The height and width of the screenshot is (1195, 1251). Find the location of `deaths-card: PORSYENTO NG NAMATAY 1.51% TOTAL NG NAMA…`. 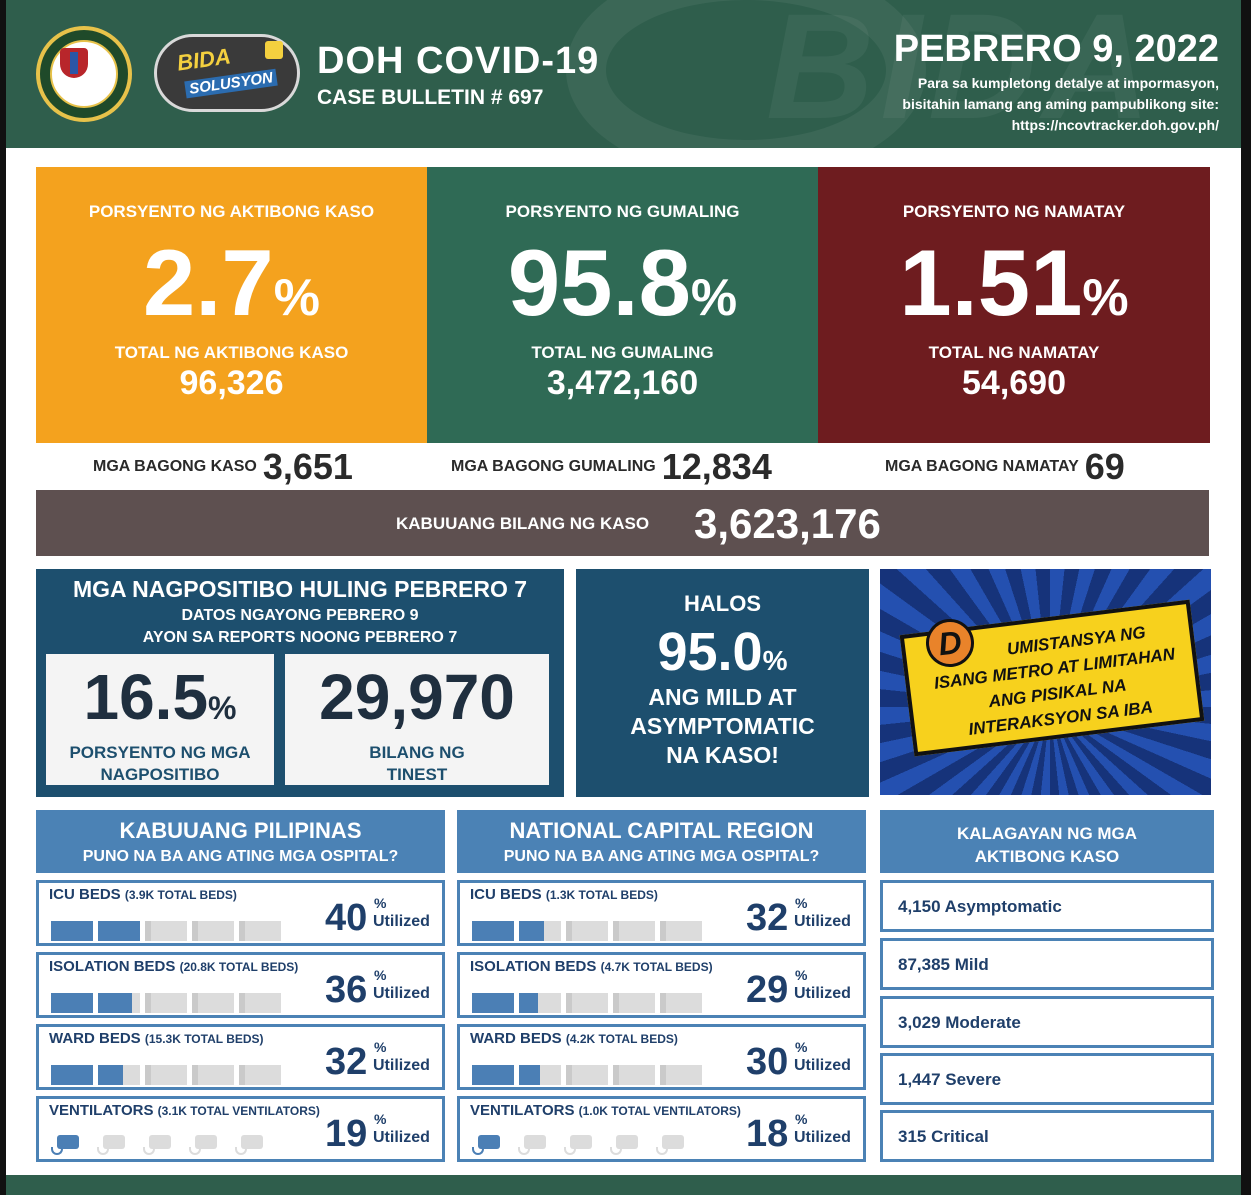

deaths-card: PORSYENTO NG NAMATAY 1.51% TOTAL NG NAMA… is located at coordinates (1014, 305).